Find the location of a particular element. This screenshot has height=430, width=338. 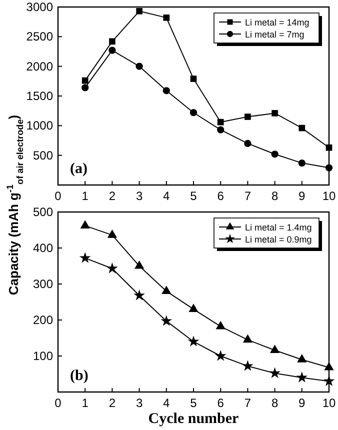

legend-label: Li metal = 7mg is located at coordinates (274, 35).